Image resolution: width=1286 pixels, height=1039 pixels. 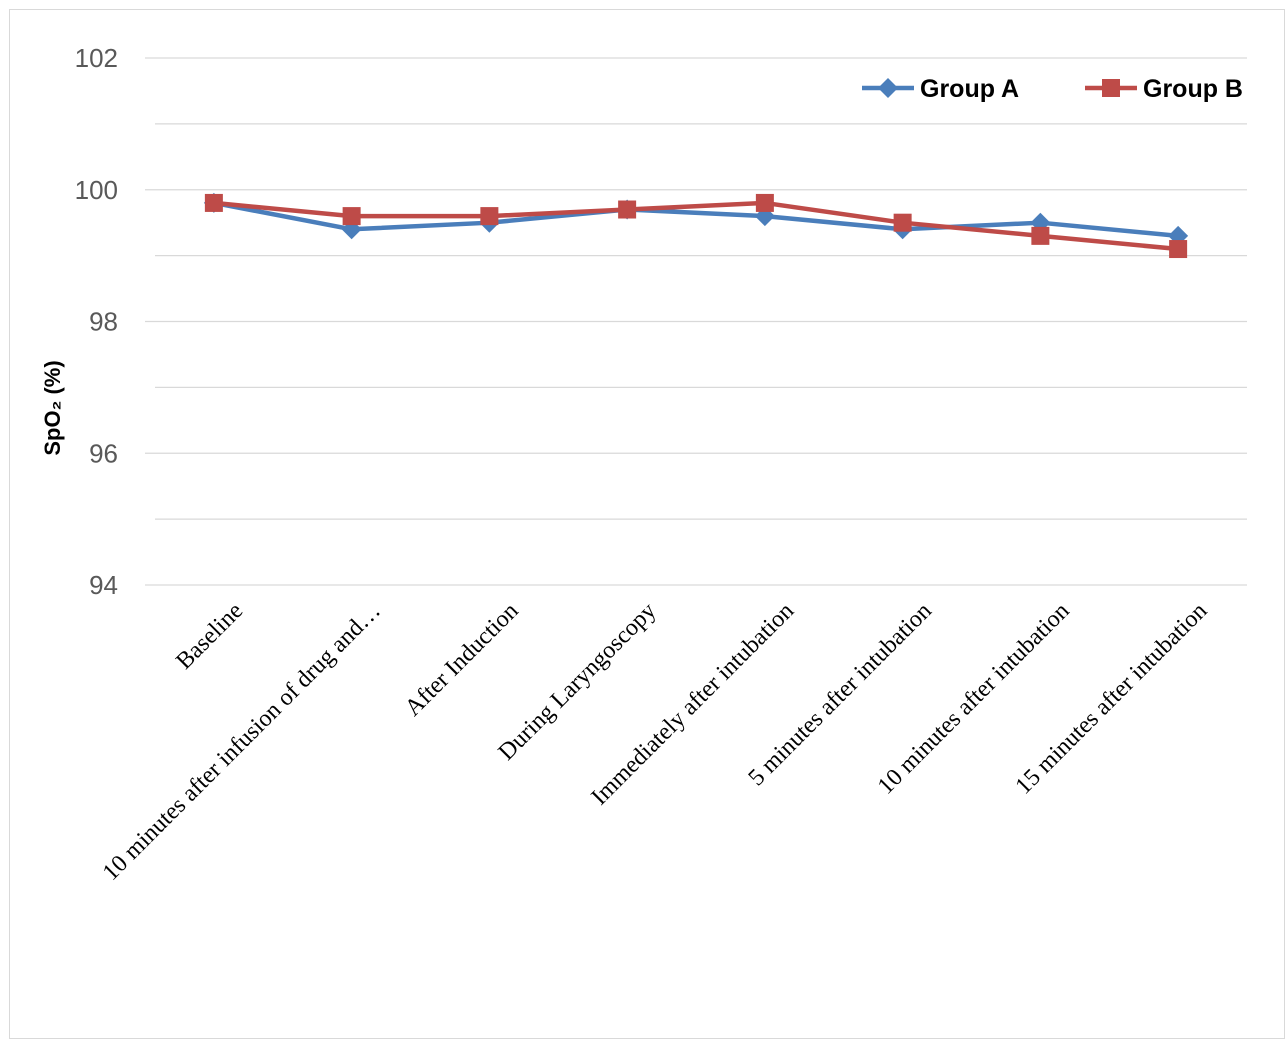 I want to click on legend-item: Group B, so click(x=1164, y=89).